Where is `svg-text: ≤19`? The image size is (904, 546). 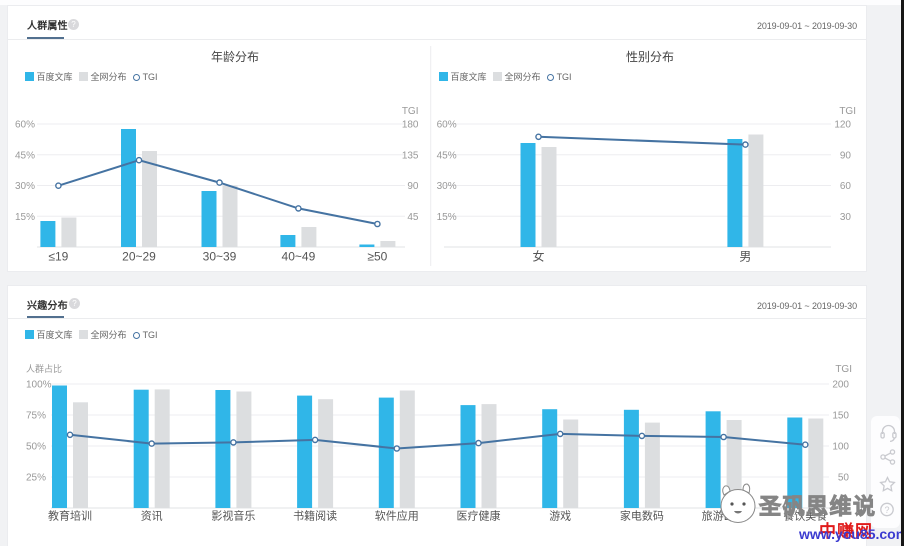
svg-text: ≤19 is located at coordinates (58, 257).